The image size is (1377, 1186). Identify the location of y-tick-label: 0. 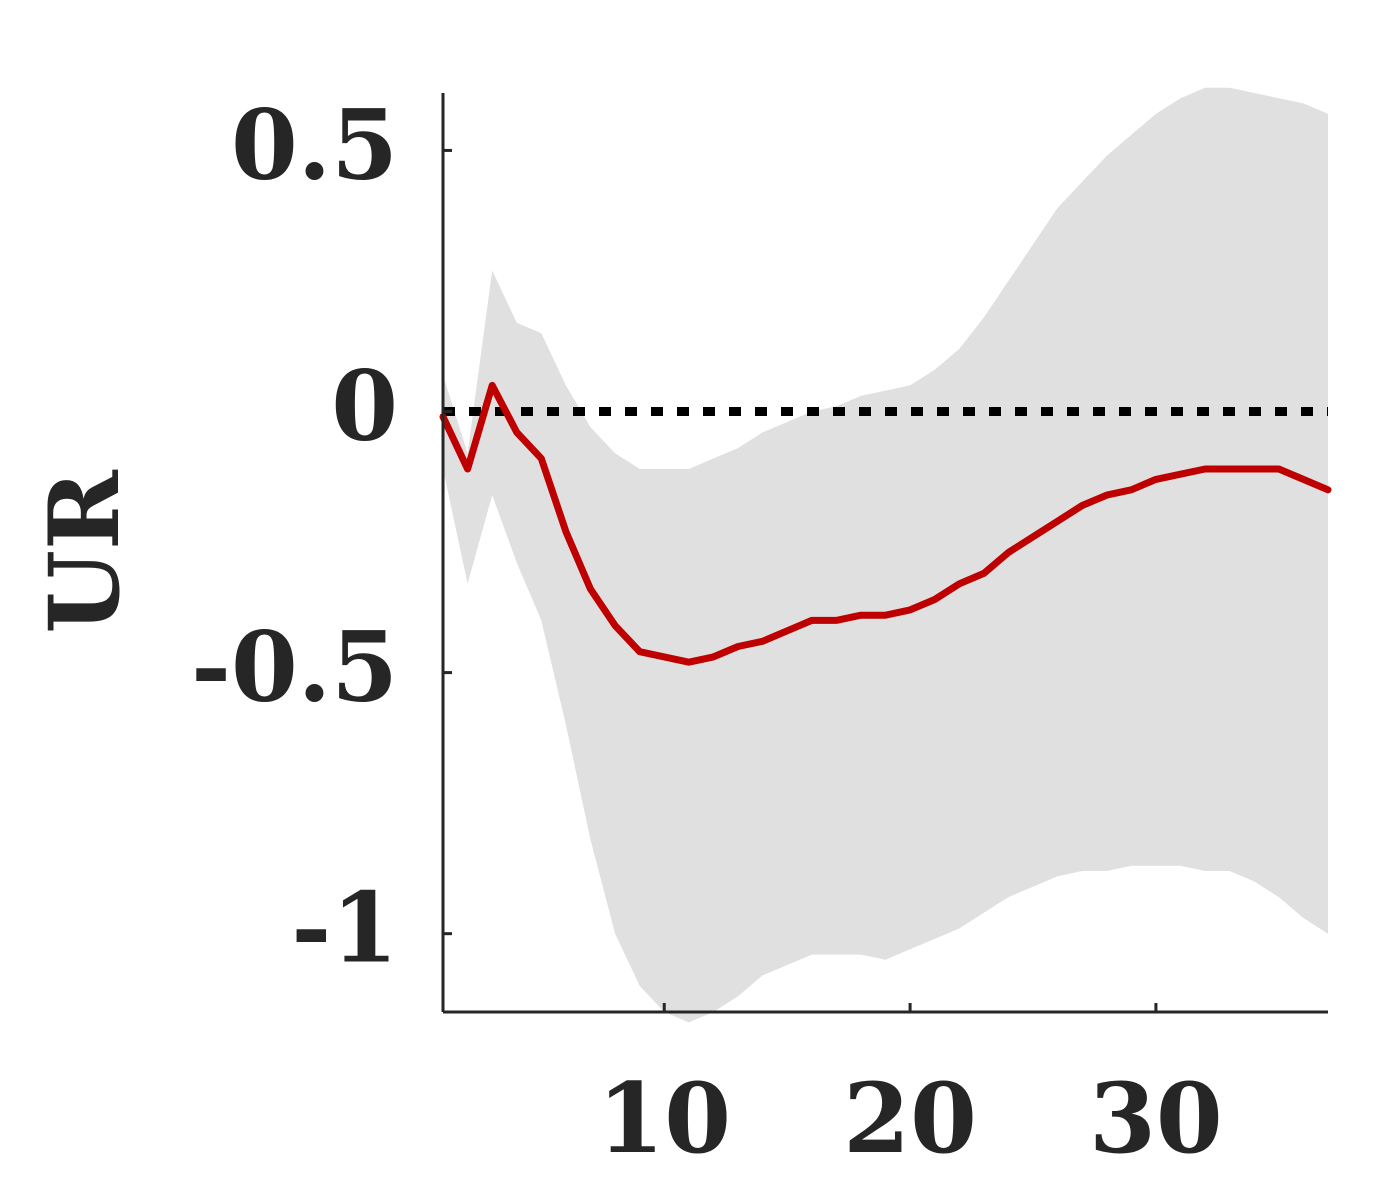
(364, 406).